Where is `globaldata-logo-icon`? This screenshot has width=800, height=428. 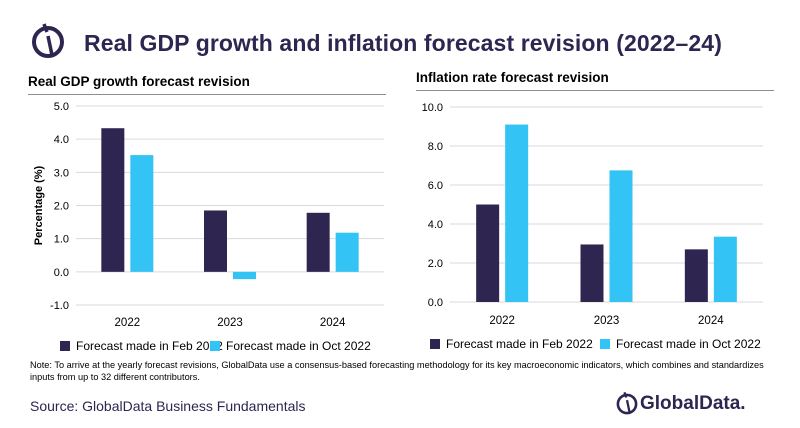
globaldata-logo-icon is located at coordinates (48, 40).